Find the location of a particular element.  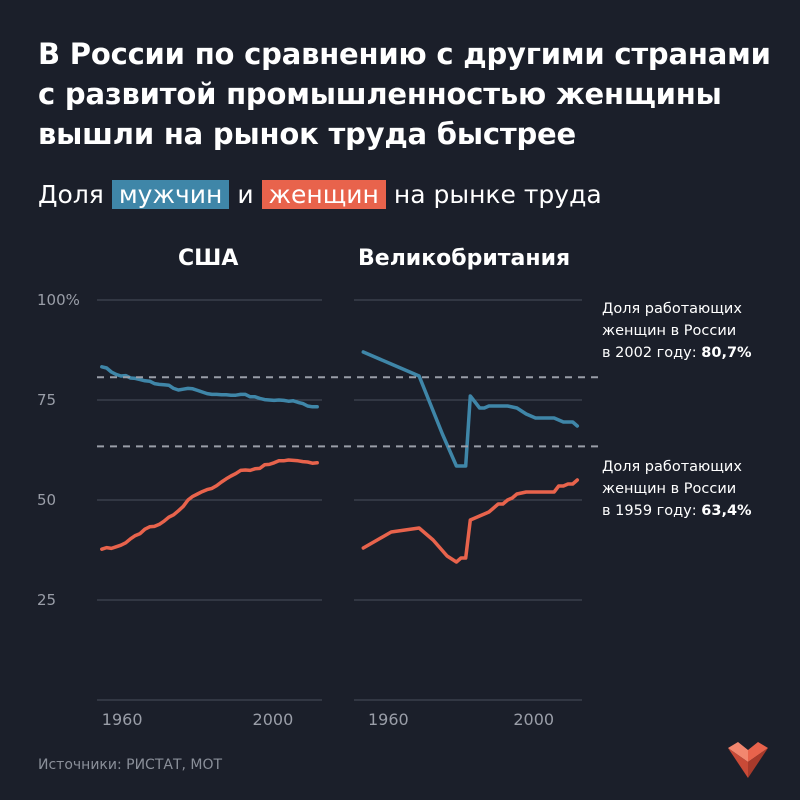

annotation-2002-line3: в 2002 году: 80,7% is located at coordinates (697, 353).